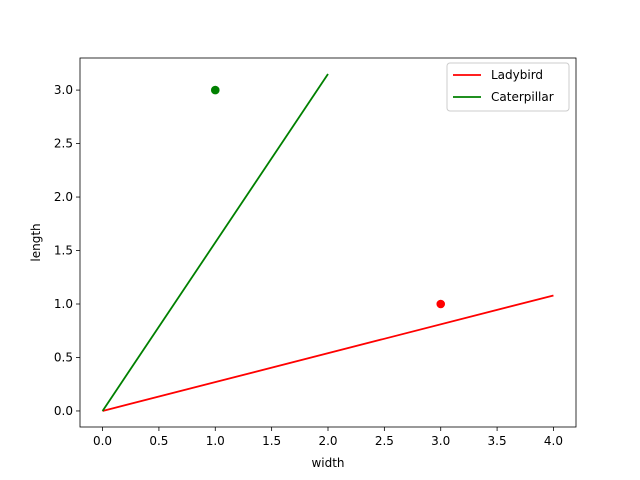 Image resolution: width=640 pixels, height=480 pixels. What do you see at coordinates (63, 304) in the screenshot?
I see `y-tick-label: 1.0` at bounding box center [63, 304].